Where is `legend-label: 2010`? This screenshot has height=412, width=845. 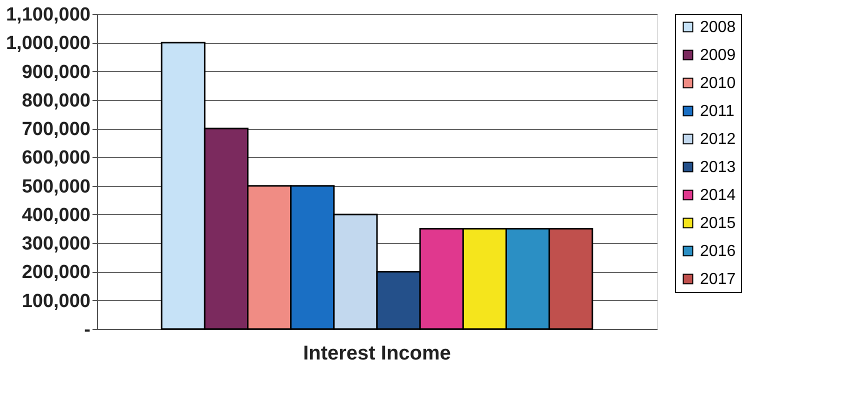
legend-label: 2010 is located at coordinates (718, 83).